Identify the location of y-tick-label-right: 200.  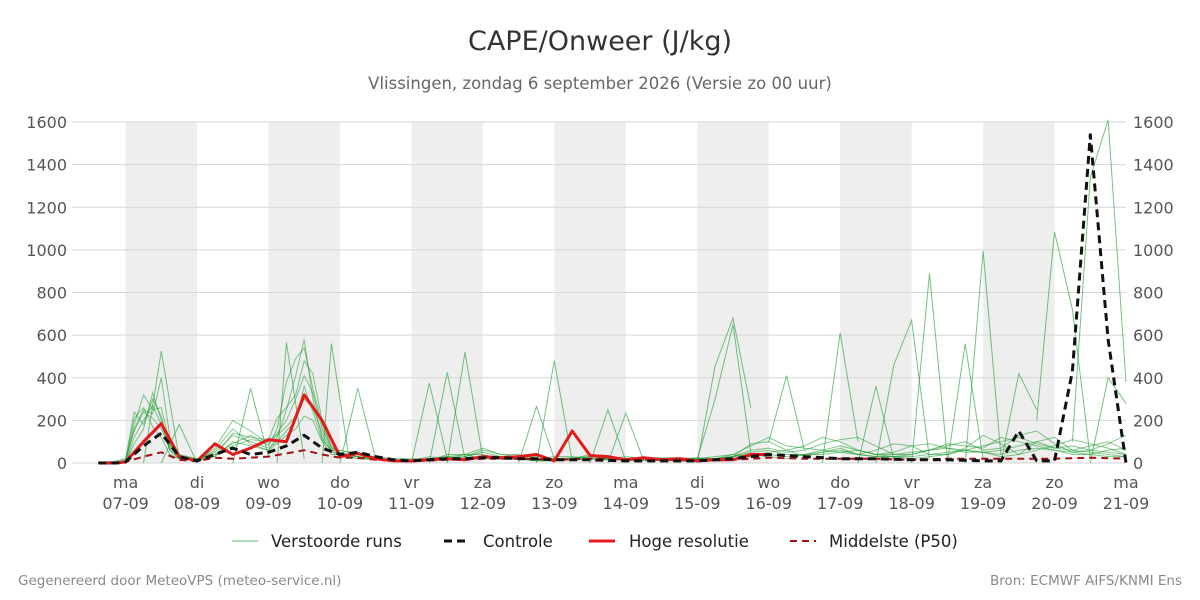
(1148, 420).